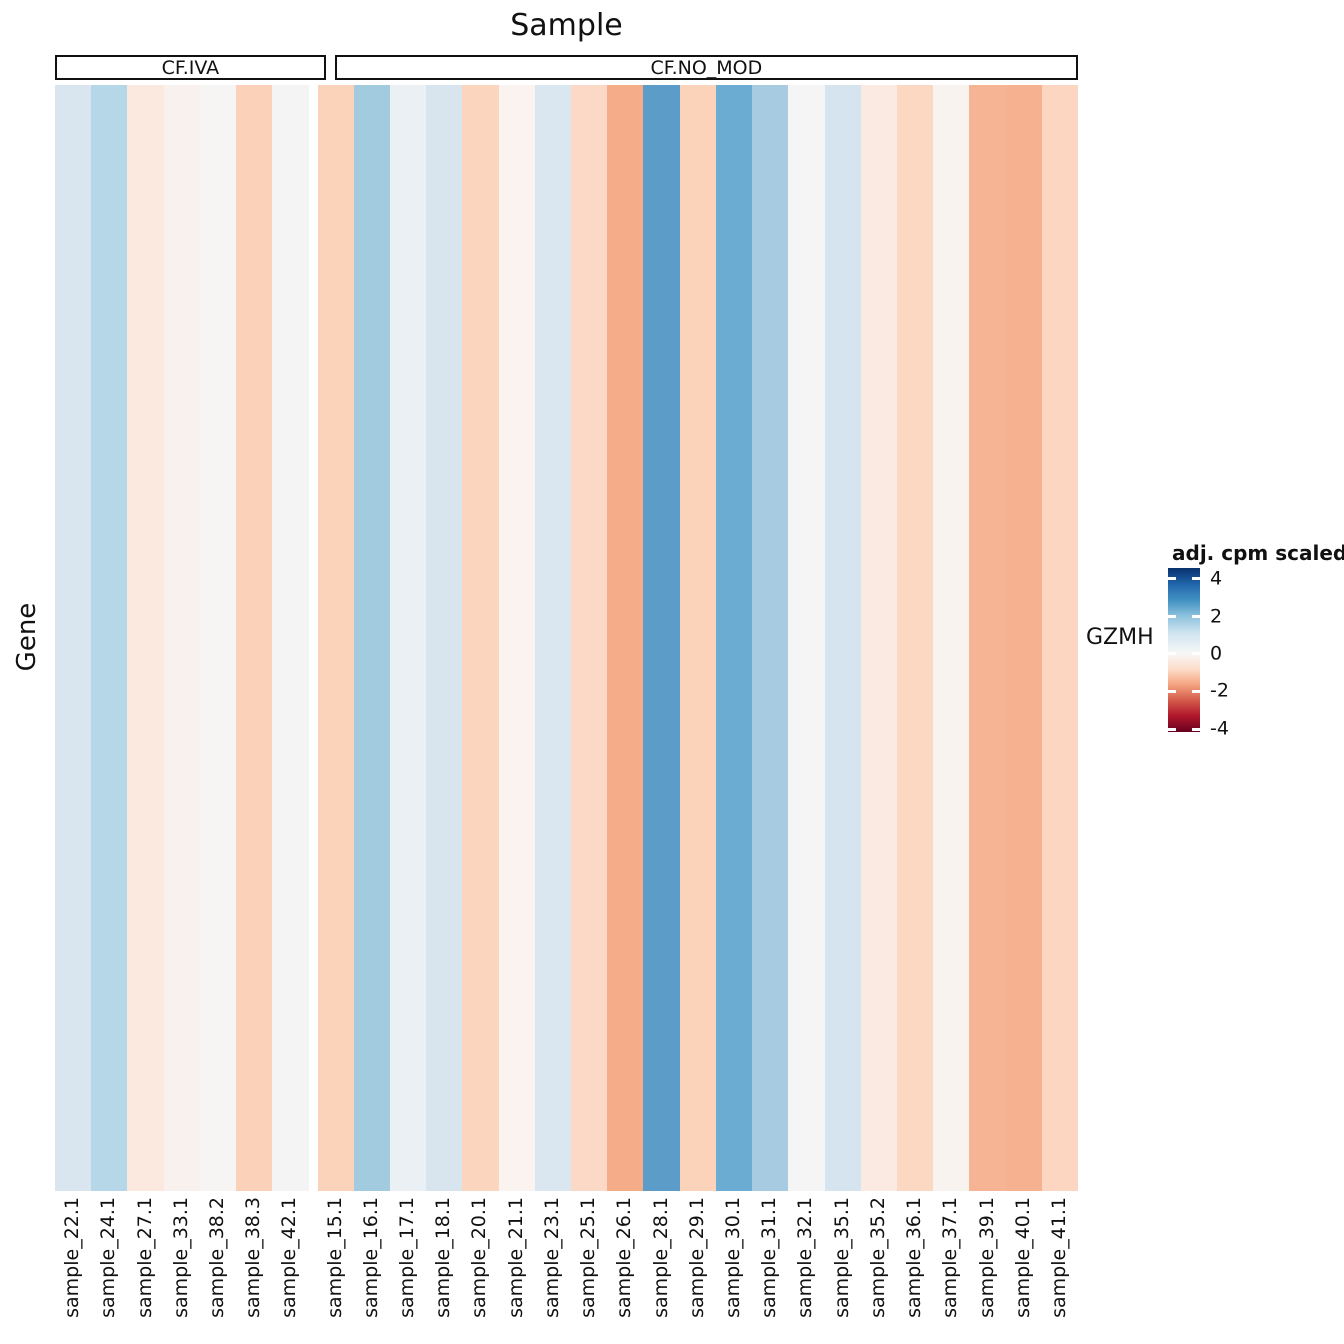 This screenshot has width=1344, height=1344. Describe the element at coordinates (696, 1257) in the screenshot. I see `x-tick-label: sample_29.1` at that location.